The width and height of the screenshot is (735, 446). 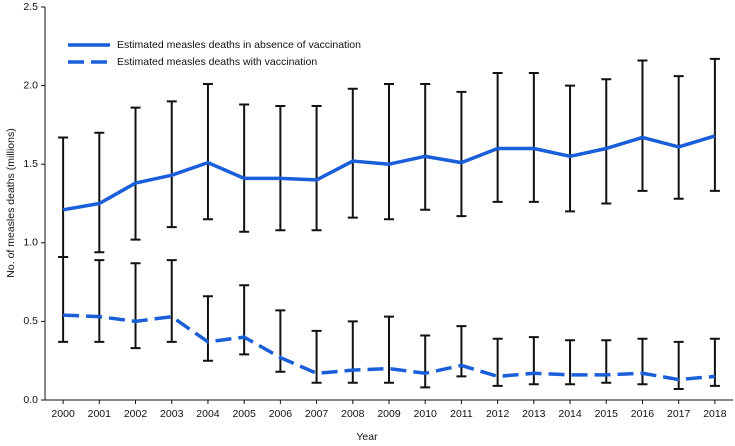 I want to click on x-tick-label: 2000, so click(x=63, y=414).